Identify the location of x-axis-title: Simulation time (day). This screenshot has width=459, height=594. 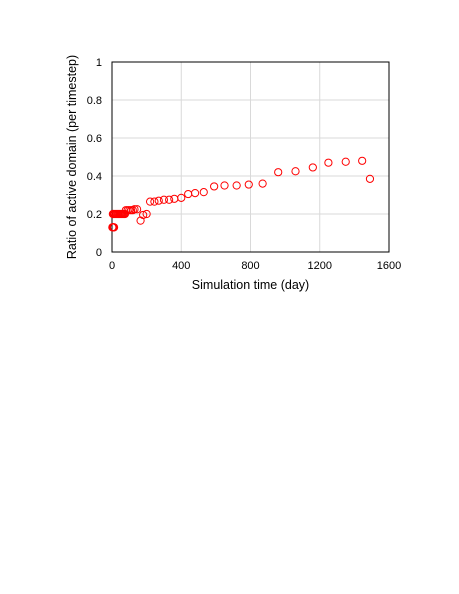
(250, 285).